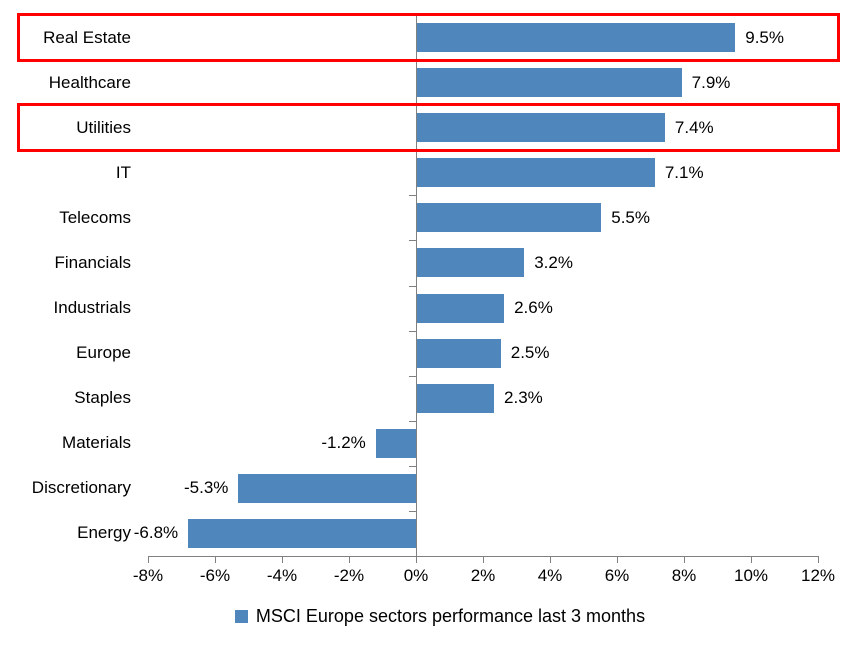 Image resolution: width=852 pixels, height=651 pixels. Describe the element at coordinates (530, 353) in the screenshot. I see `value-label: 2.5%` at that location.